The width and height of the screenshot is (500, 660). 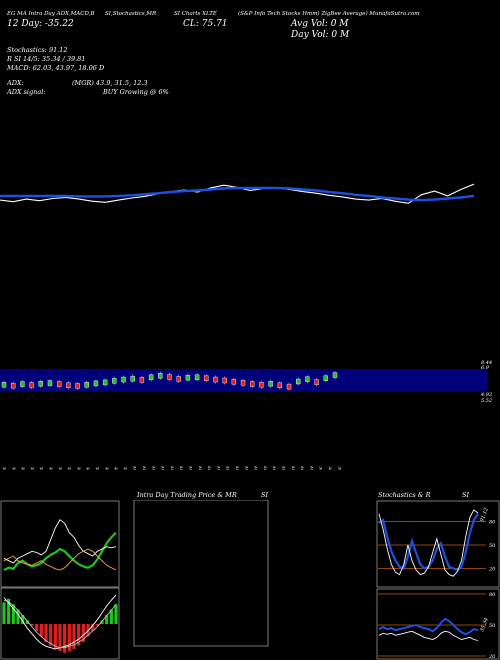 I want to click on adx-line, so click(x=60, y=541).